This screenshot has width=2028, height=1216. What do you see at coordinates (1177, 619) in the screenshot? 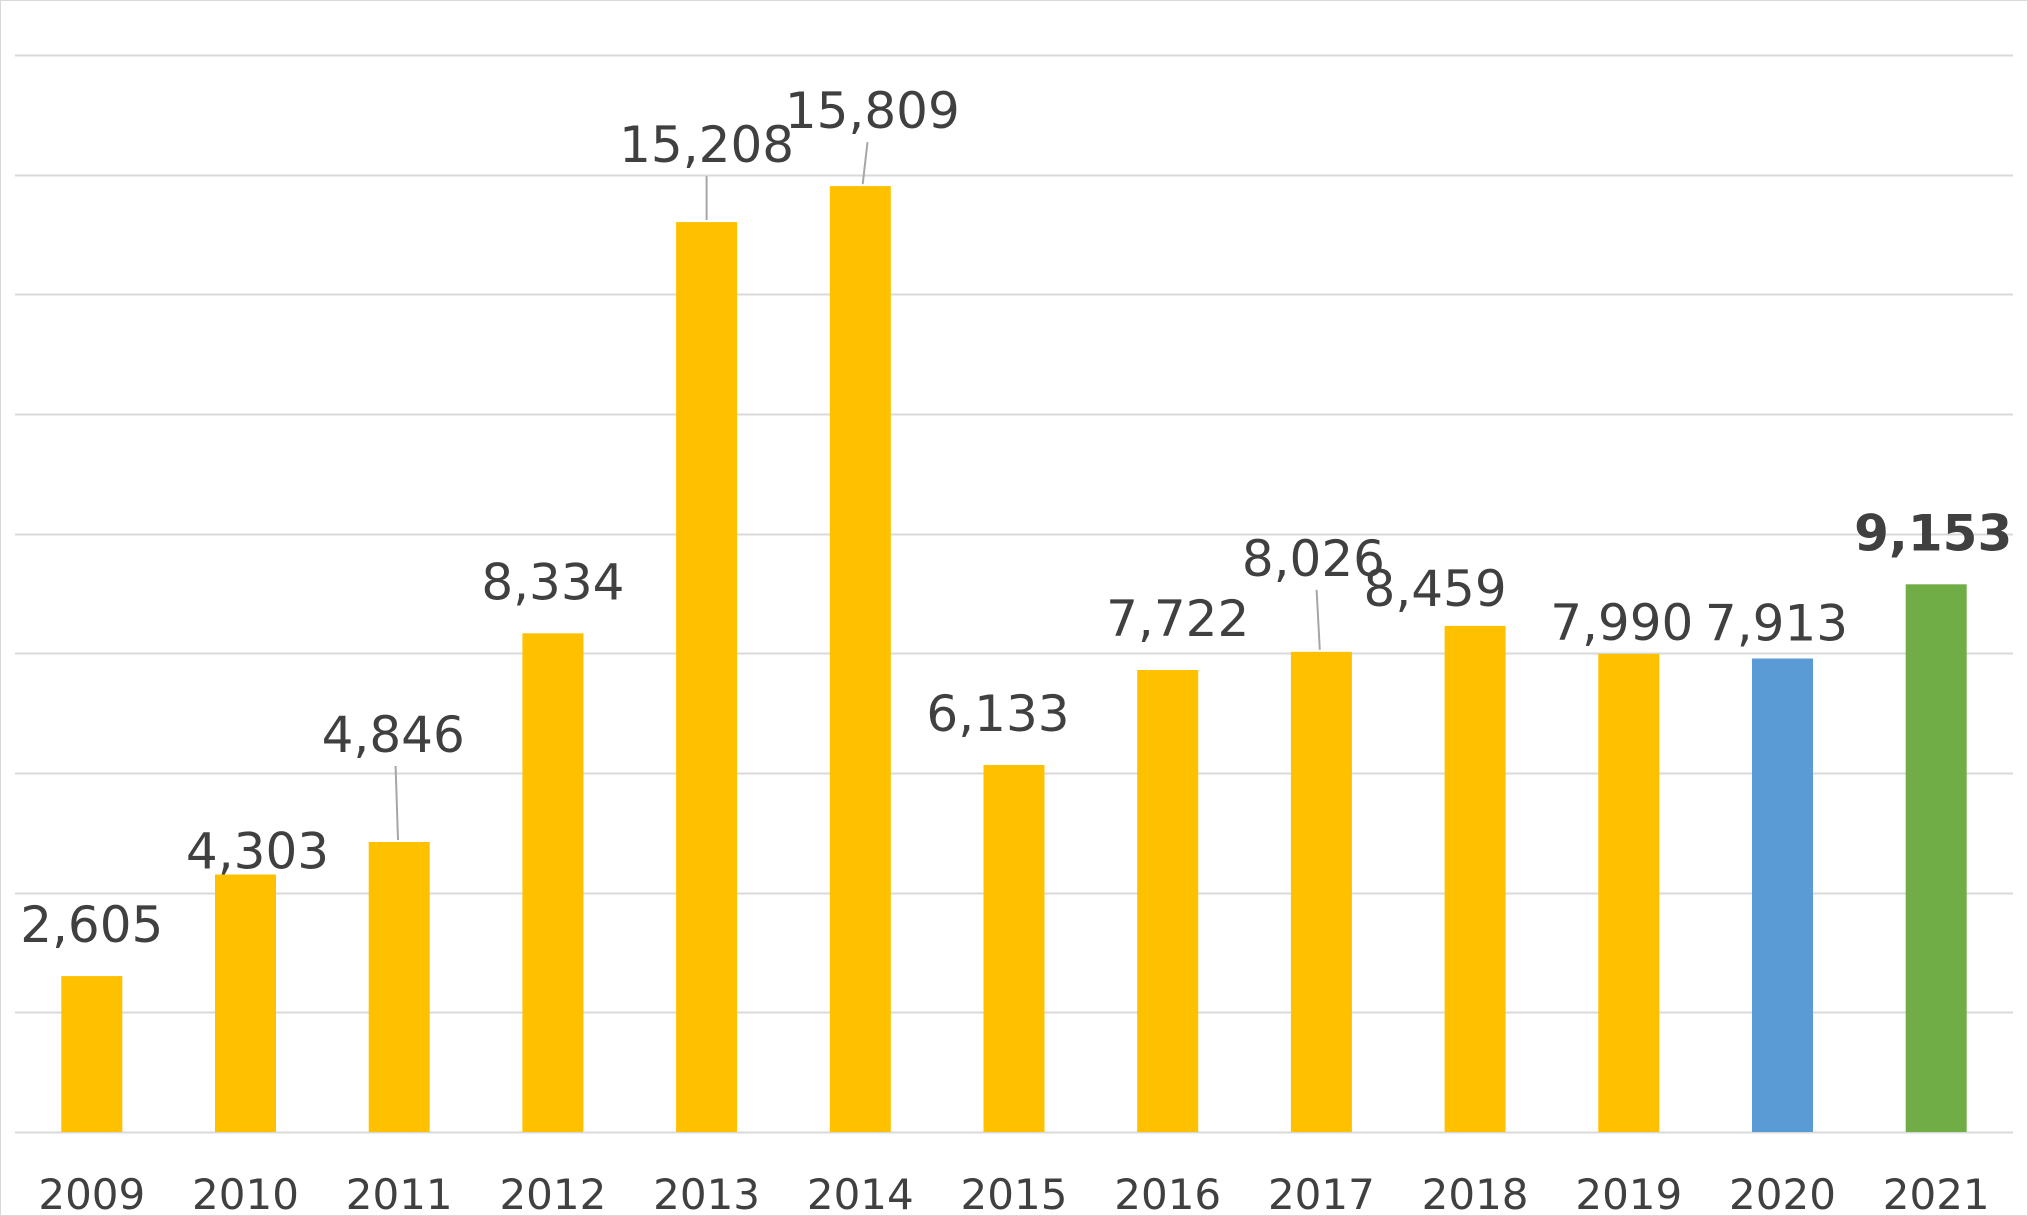
I see `data-label-2016: 7,722` at bounding box center [1177, 619].